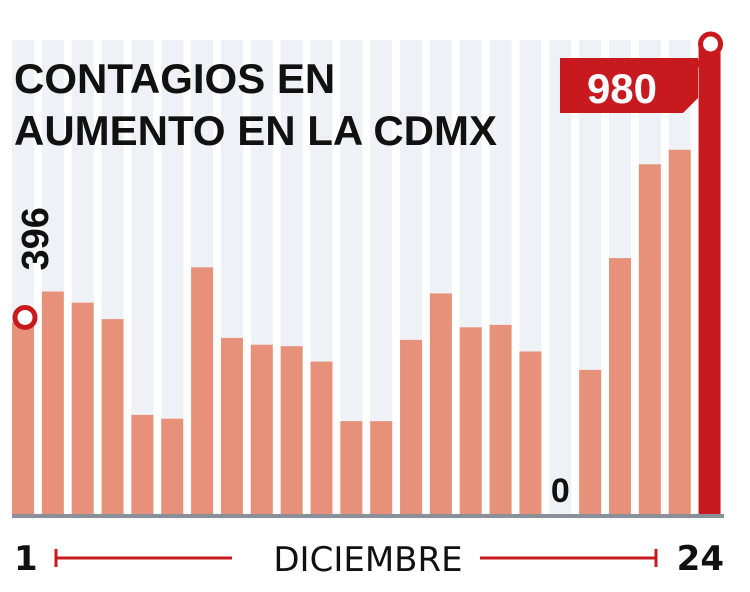 Image resolution: width=750 pixels, height=592 pixels. I want to click on data-label-first: 396, so click(36, 238).